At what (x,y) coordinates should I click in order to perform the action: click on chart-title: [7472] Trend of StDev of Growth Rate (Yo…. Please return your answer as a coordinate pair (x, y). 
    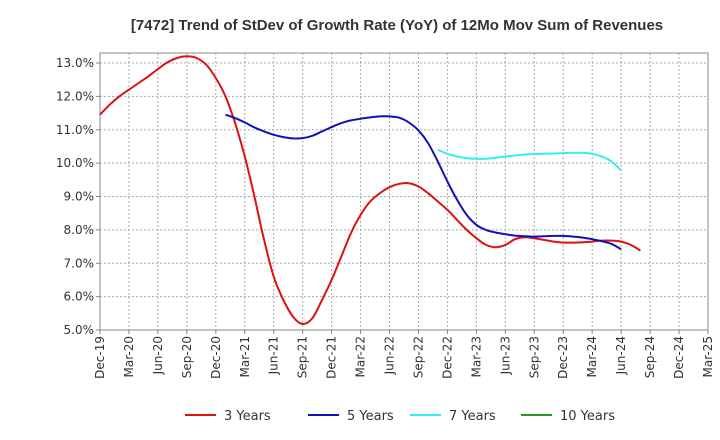
    Looking at the image, I should click on (397, 25).